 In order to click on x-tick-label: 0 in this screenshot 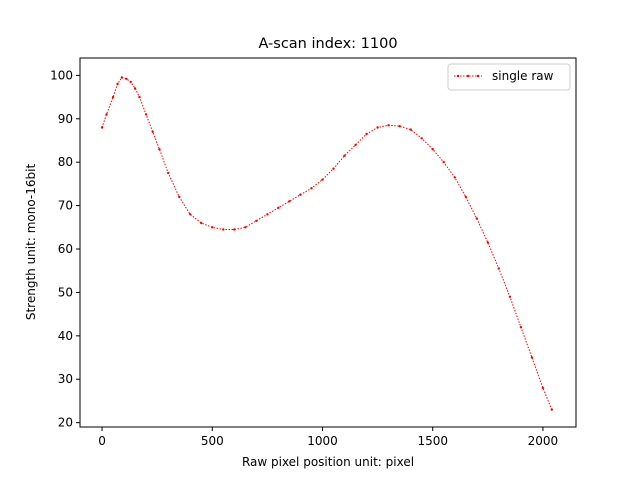, I will do `click(102, 441)`.